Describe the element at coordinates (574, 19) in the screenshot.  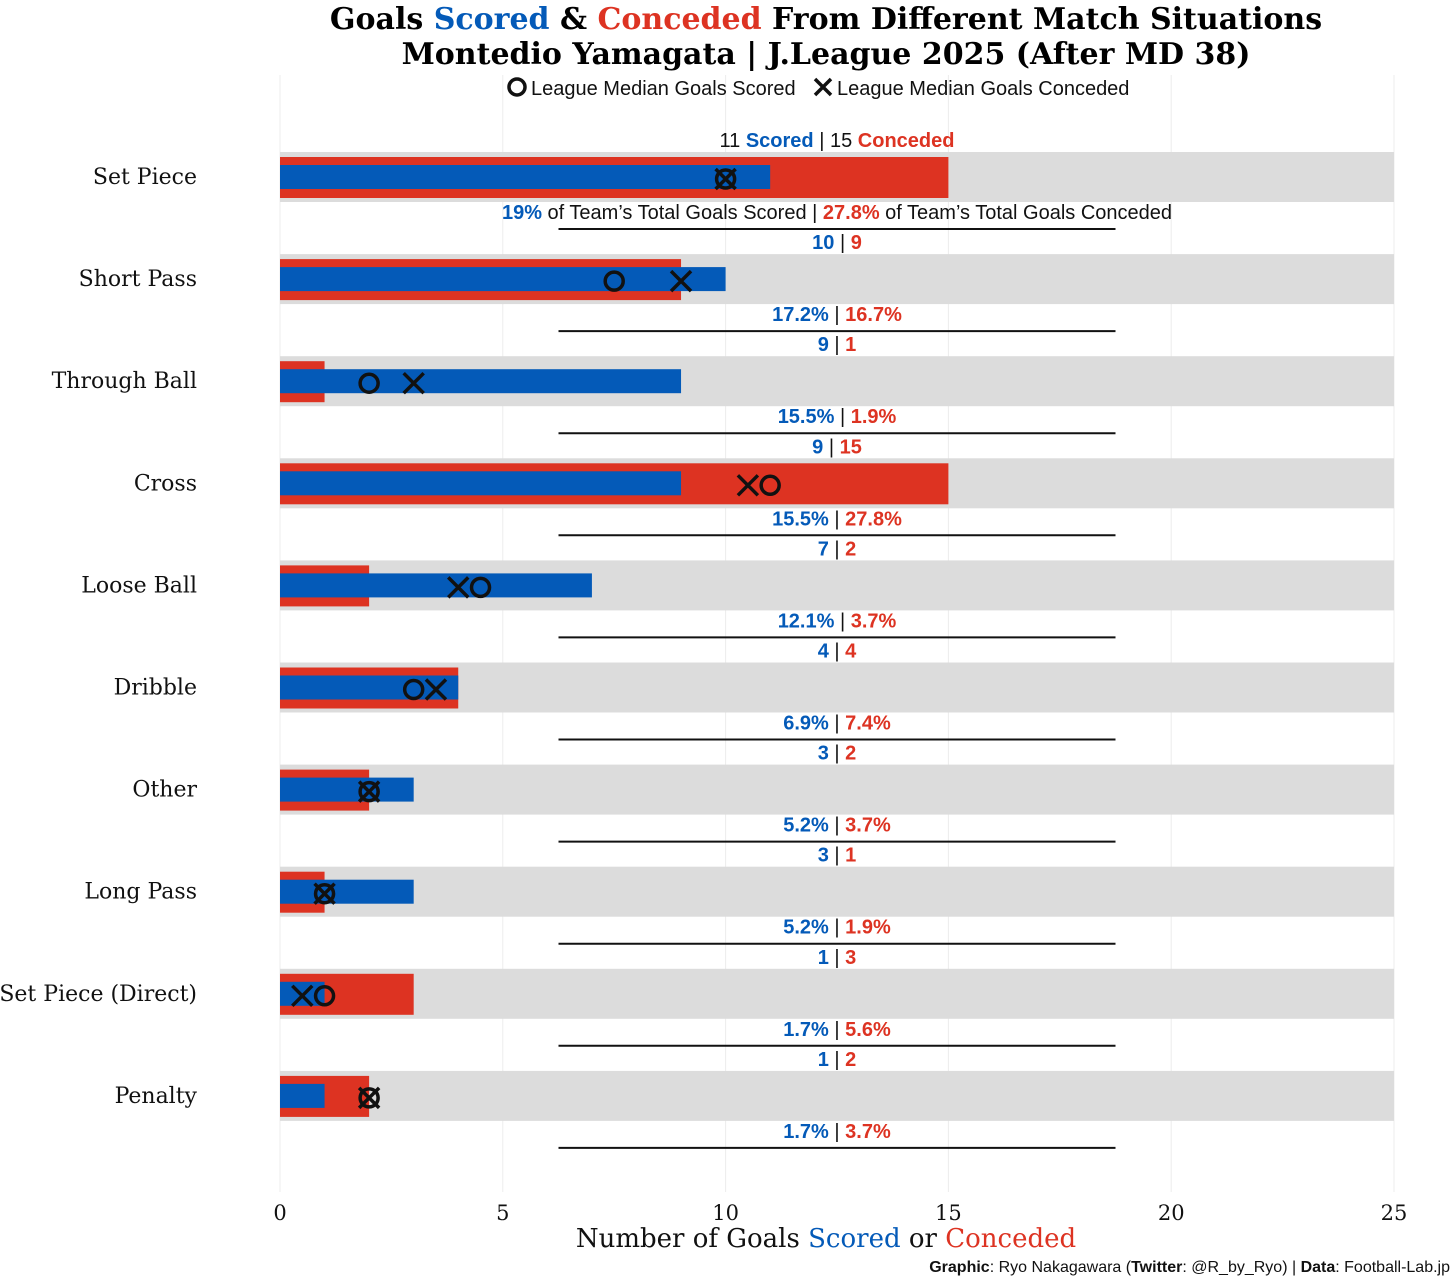
I see `title-part: &` at that location.